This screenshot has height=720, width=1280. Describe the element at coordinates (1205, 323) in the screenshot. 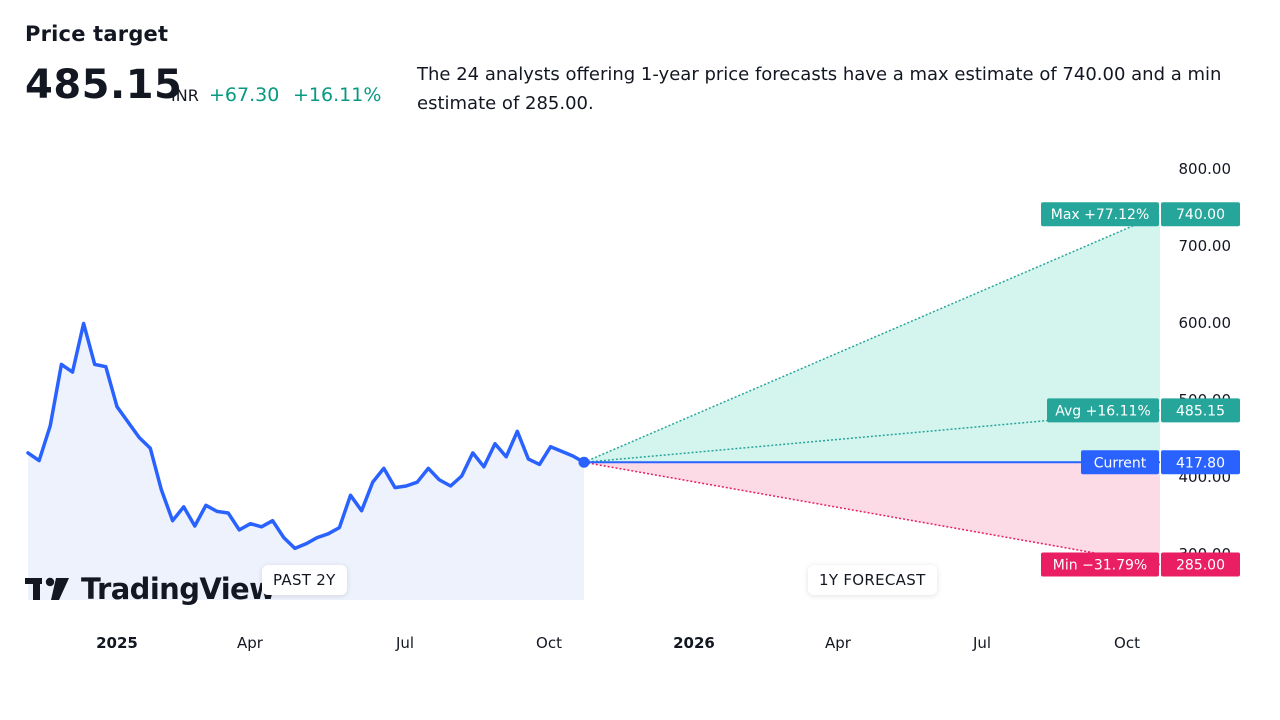

I see `y-tick-label: 600.00` at that location.